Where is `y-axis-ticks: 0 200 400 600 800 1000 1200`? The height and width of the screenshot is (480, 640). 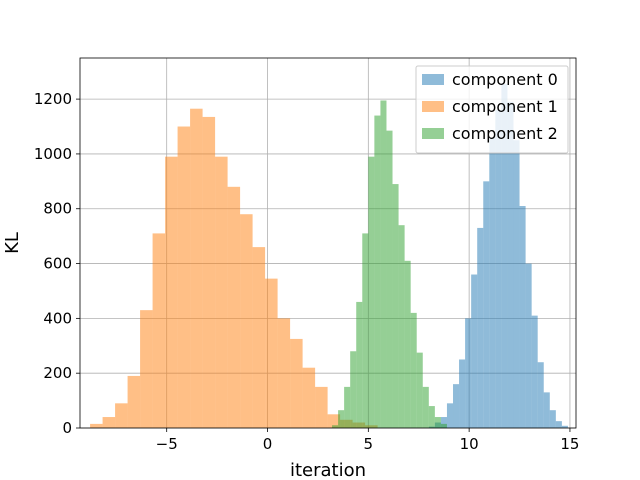
y-axis-ticks: 0 200 400 600 800 1000 1200 is located at coordinates (57, 263).